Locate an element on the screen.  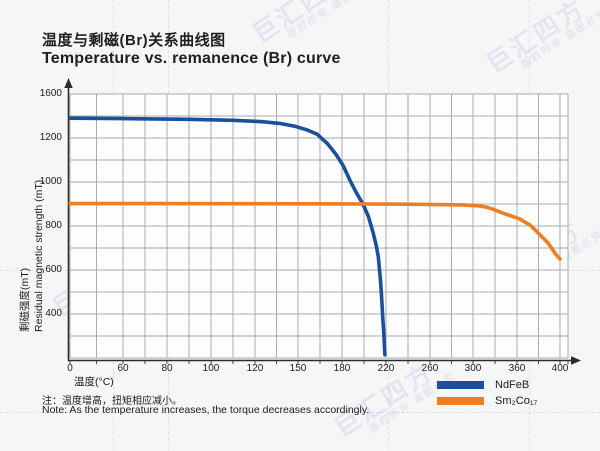
x-tick-label: 150 is located at coordinates (298, 368).